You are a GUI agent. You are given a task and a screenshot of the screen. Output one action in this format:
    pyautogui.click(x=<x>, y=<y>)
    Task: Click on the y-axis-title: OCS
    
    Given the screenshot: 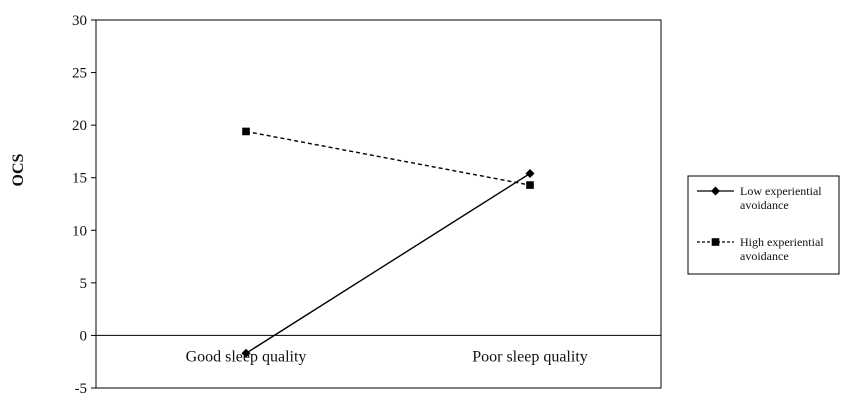 What is the action you would take?
    pyautogui.click(x=18, y=169)
    